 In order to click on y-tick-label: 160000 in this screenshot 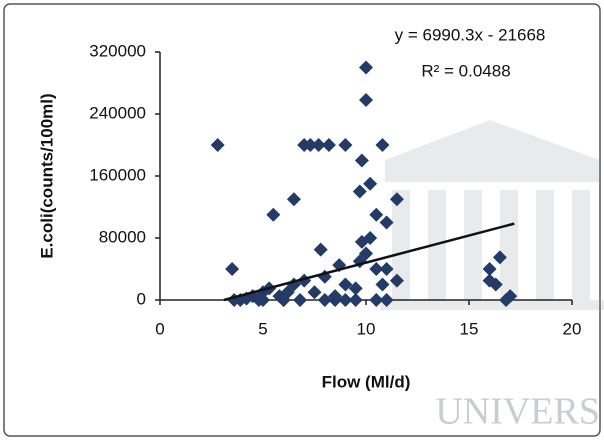, I will do `click(117, 174)`.